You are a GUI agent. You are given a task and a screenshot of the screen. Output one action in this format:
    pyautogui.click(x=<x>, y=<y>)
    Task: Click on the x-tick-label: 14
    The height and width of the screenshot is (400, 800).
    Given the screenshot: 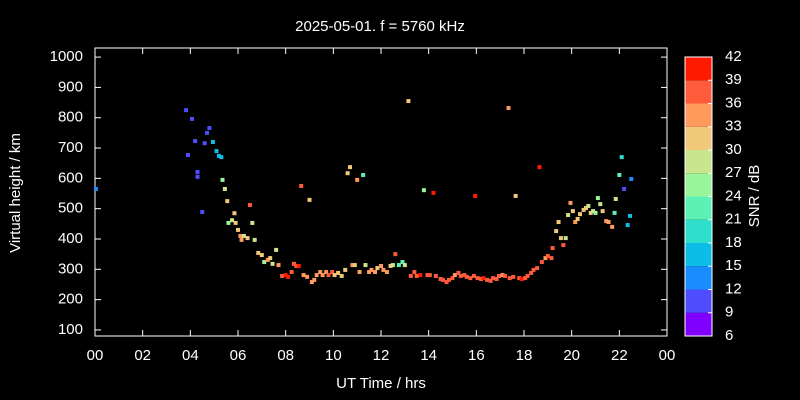 What is the action you would take?
    pyautogui.click(x=428, y=355)
    